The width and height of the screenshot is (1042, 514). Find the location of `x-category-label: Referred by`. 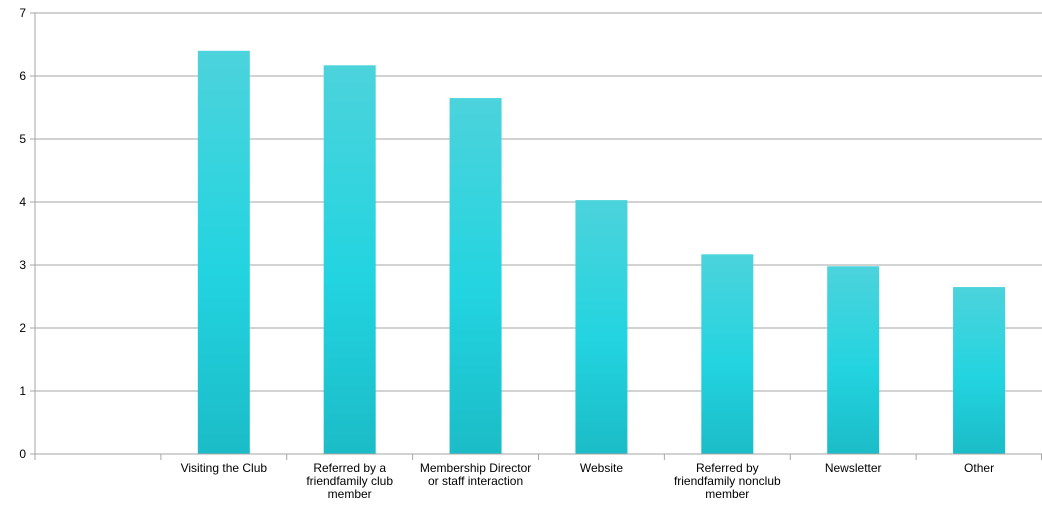

x-category-label: Referred by is located at coordinates (727, 468).